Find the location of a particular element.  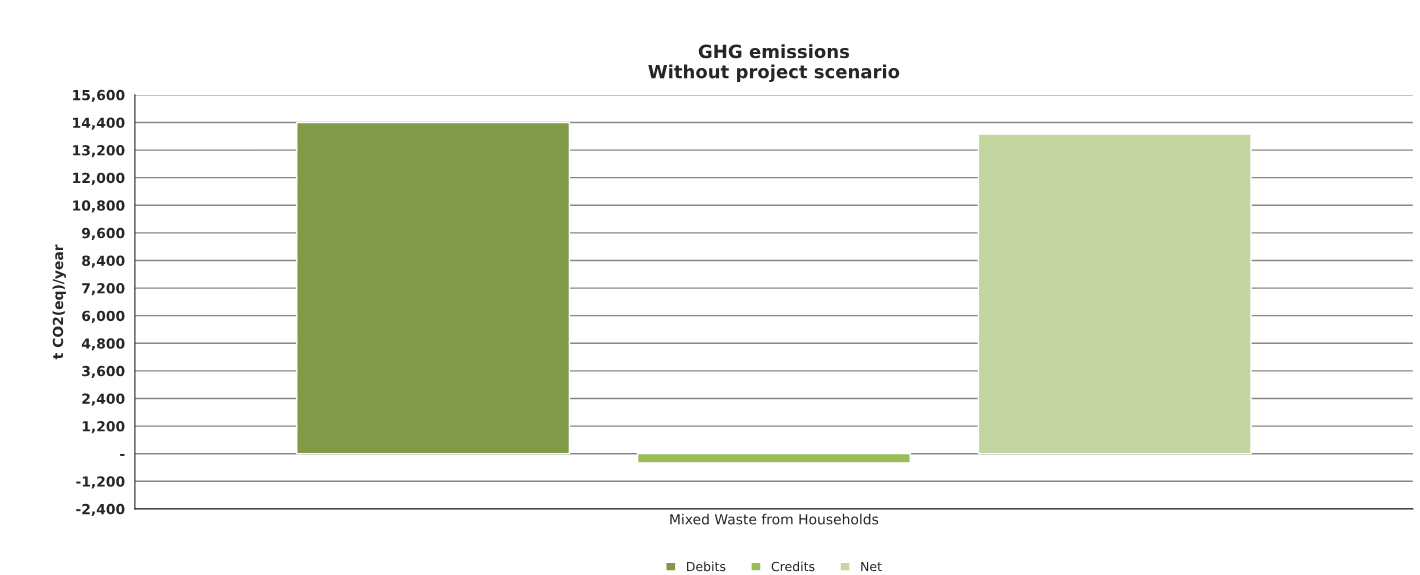

y-tick-label: 3,600 is located at coordinates (103, 372).